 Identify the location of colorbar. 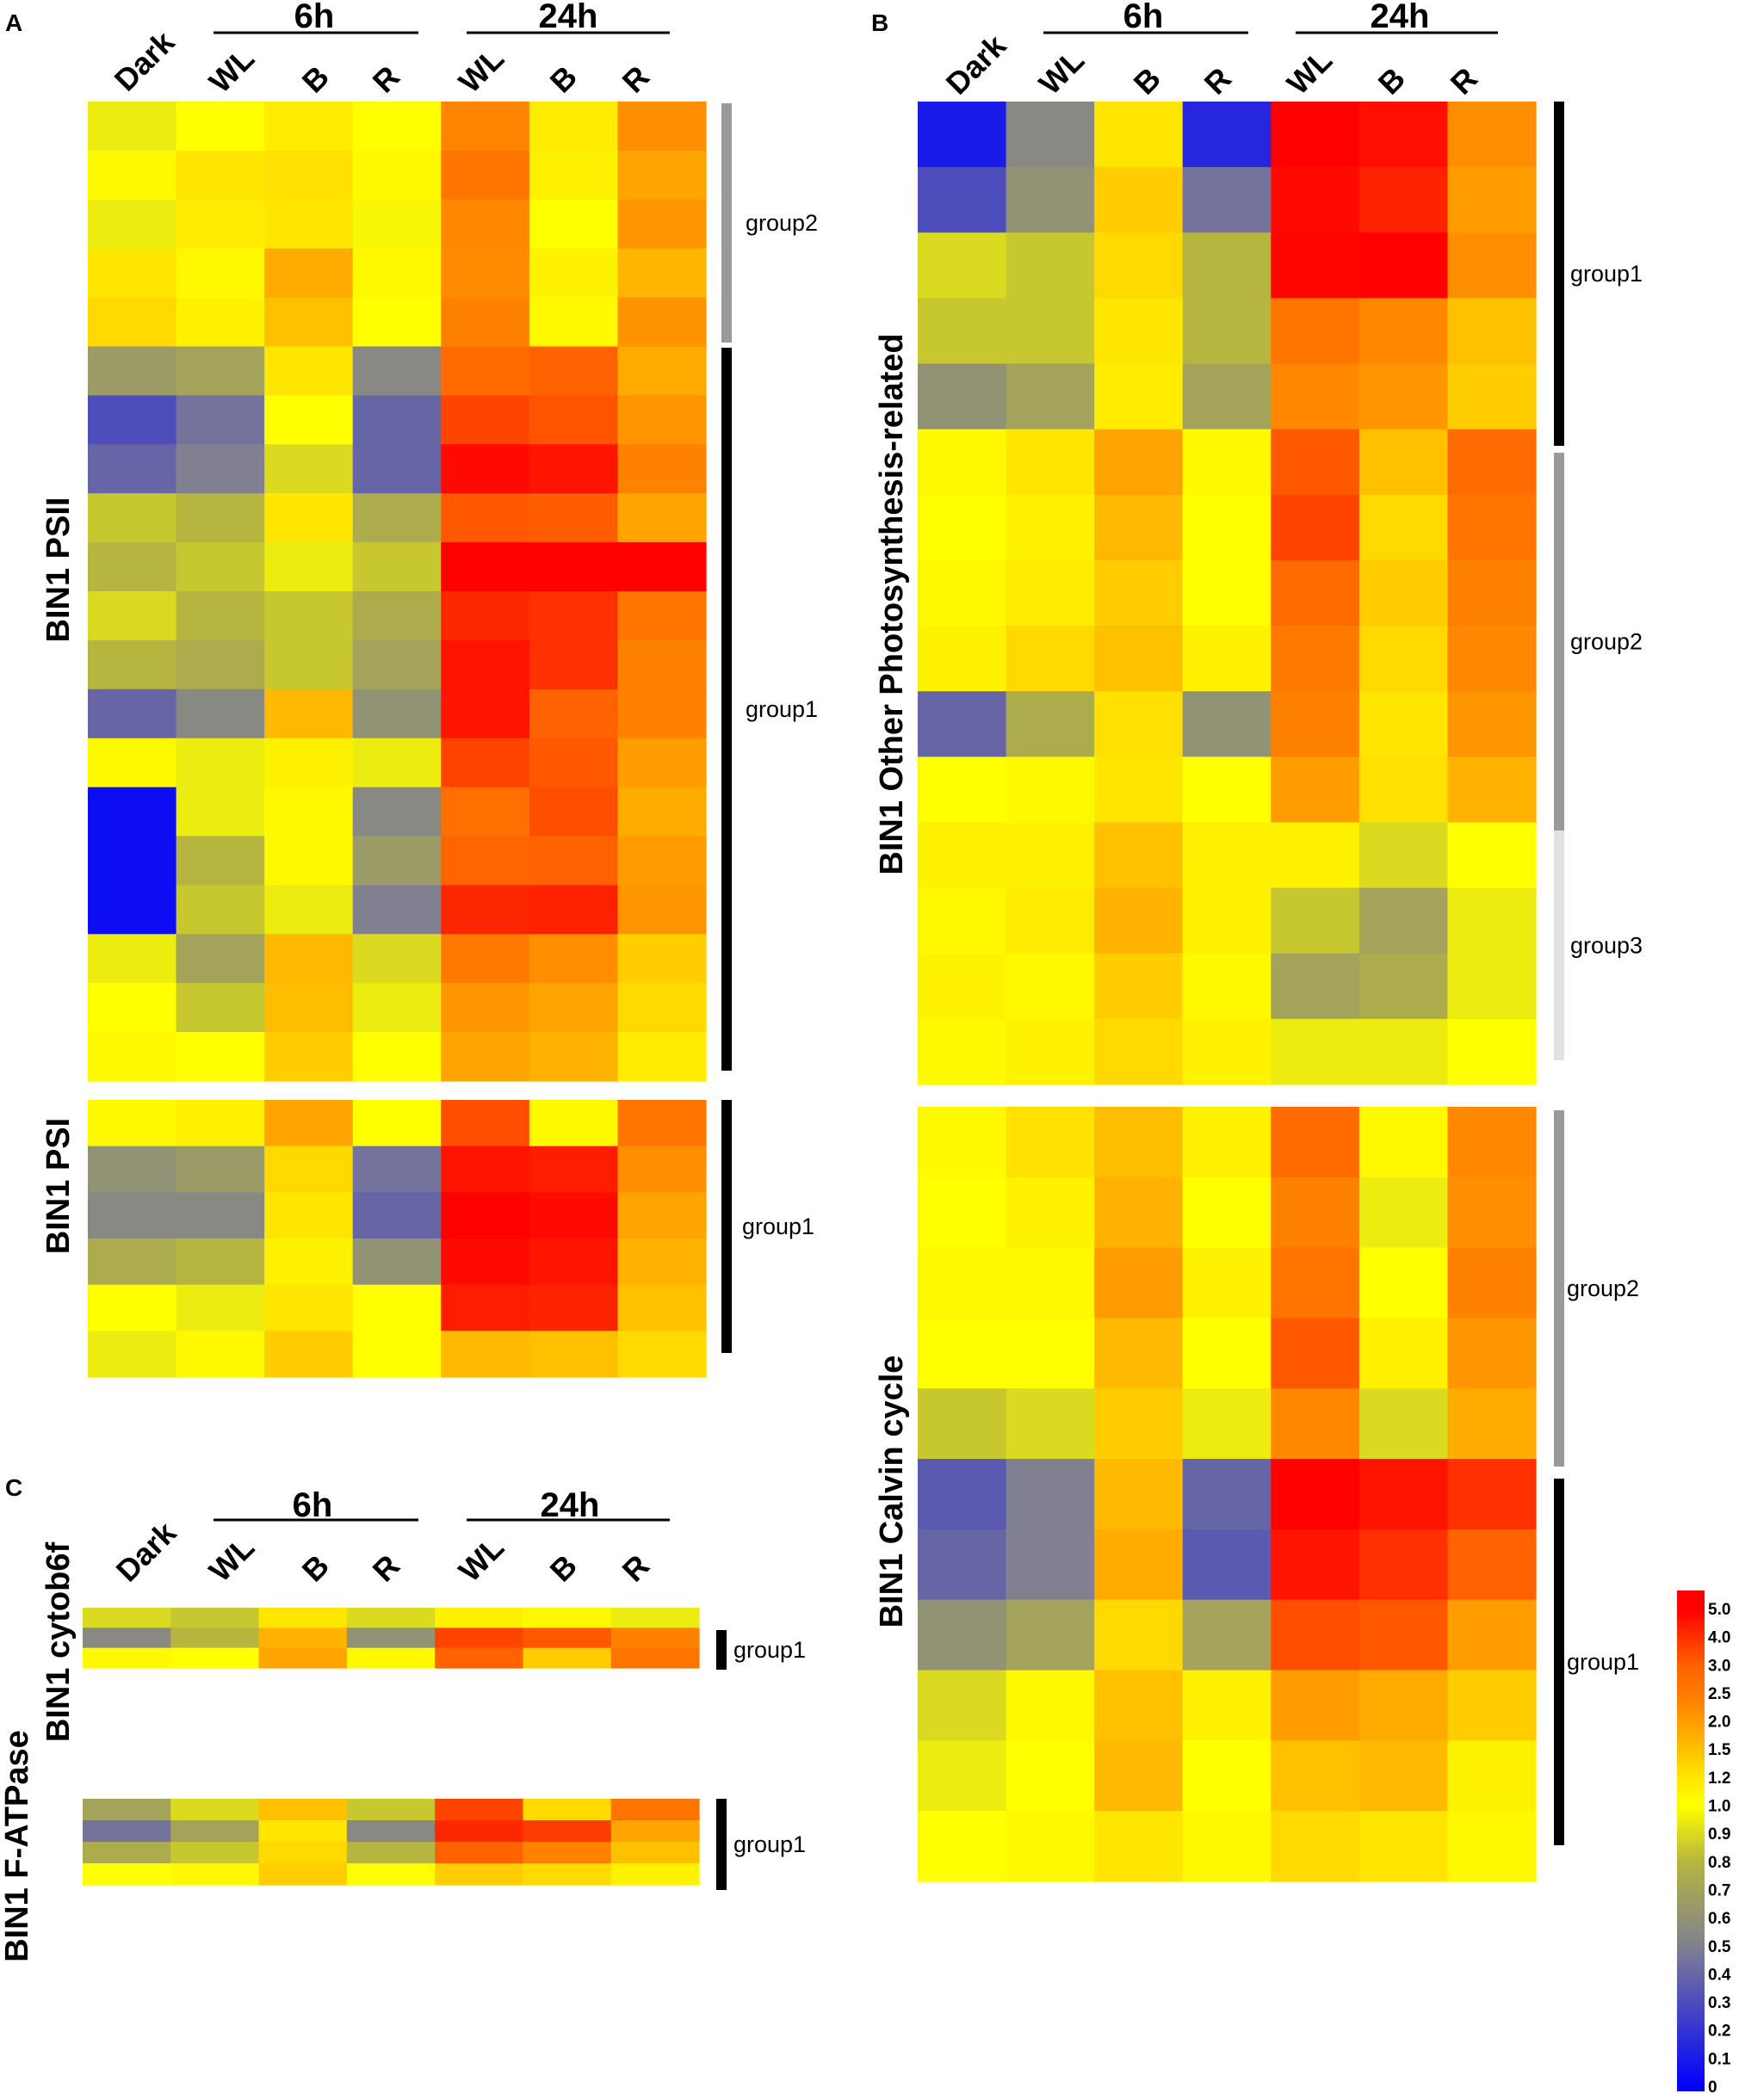
(1691, 1840).